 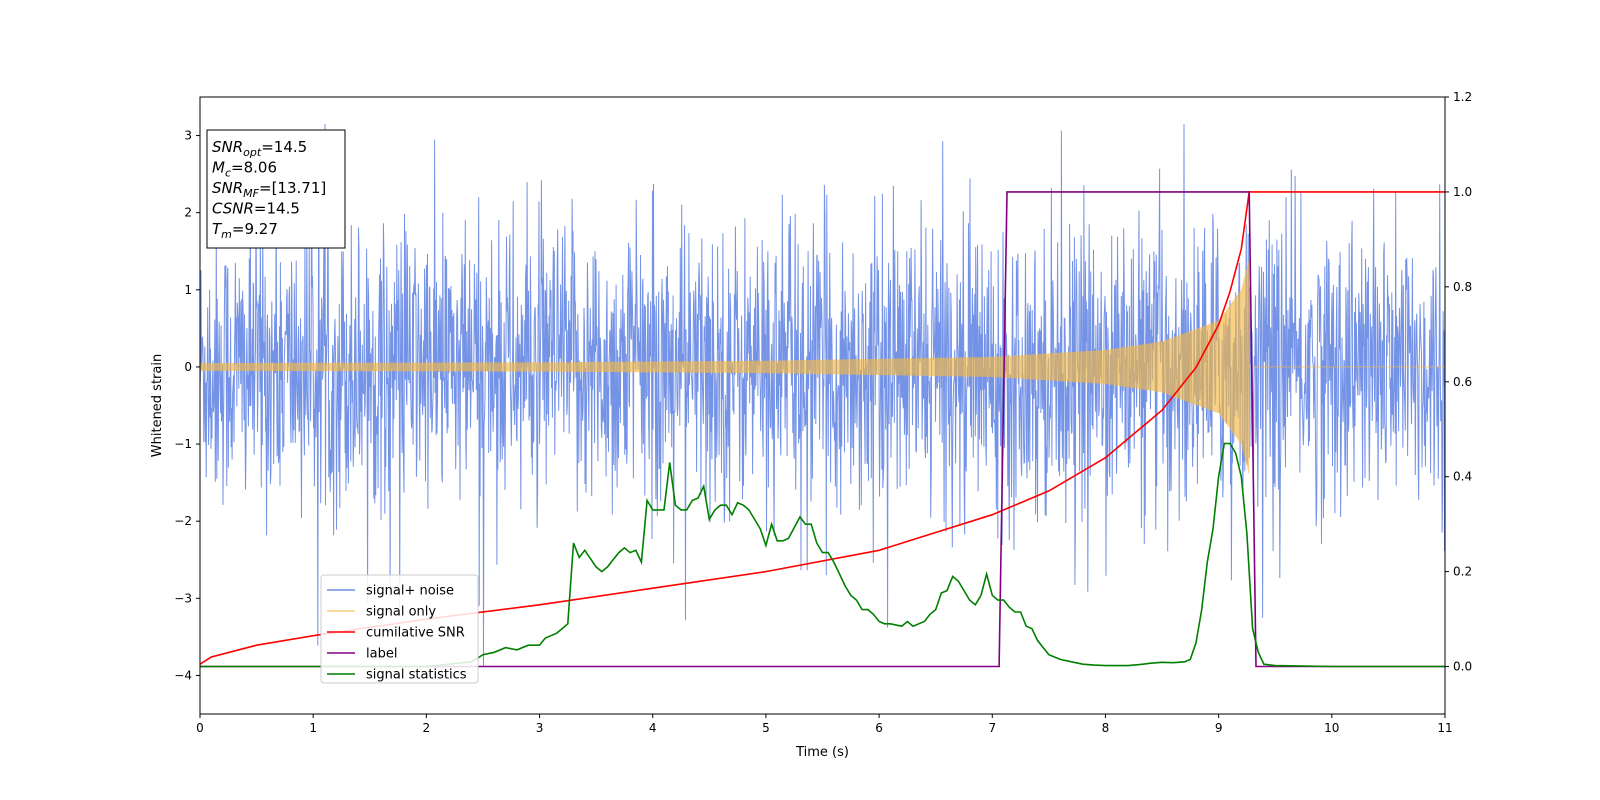 I want to click on x-tick-label: 4, so click(x=653, y=728).